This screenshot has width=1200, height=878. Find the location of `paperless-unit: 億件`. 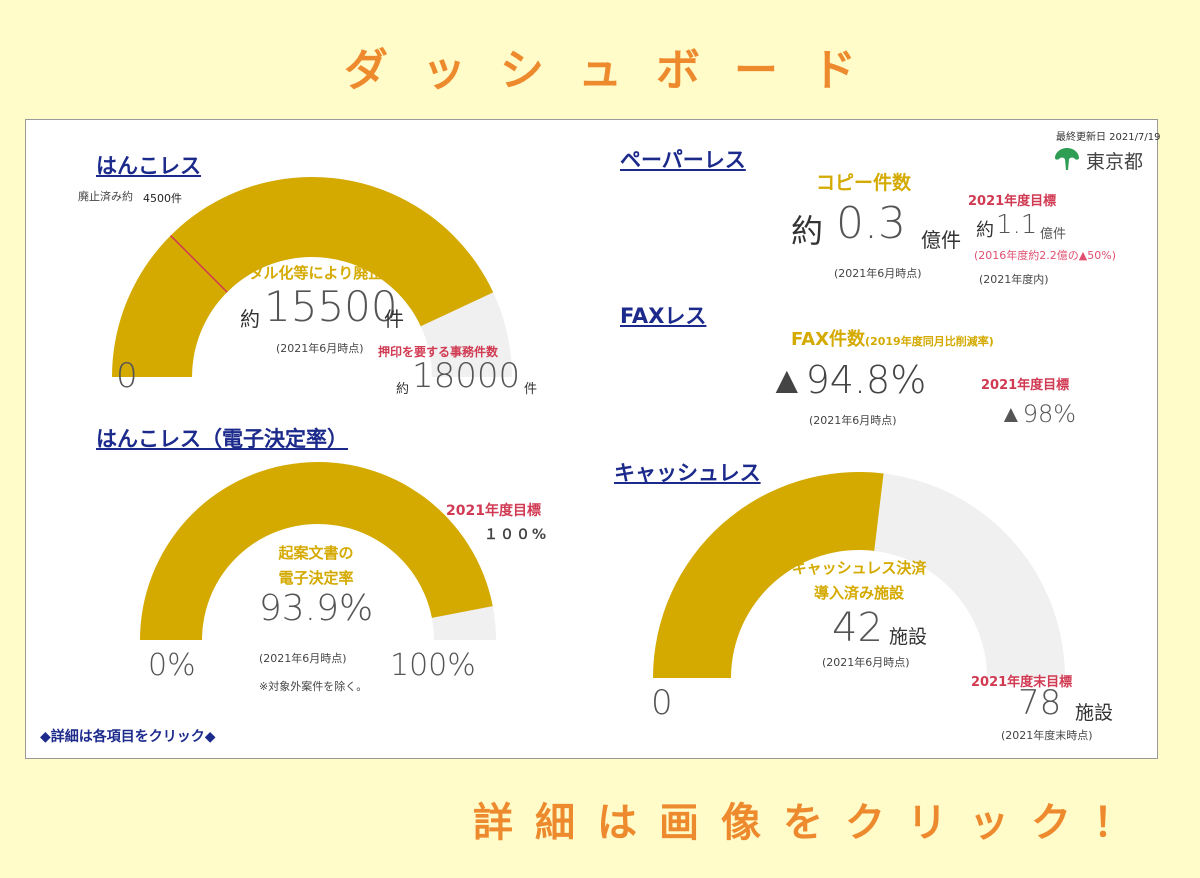

paperless-unit: 億件 is located at coordinates (941, 240).